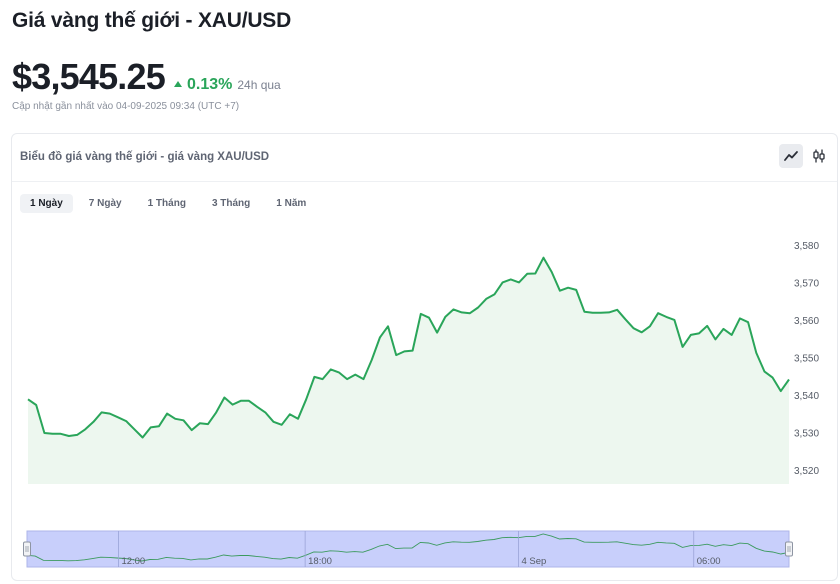 This screenshot has height=584, width=840. Describe the element at coordinates (805, 156) in the screenshot. I see `chart-type-toggle` at that location.